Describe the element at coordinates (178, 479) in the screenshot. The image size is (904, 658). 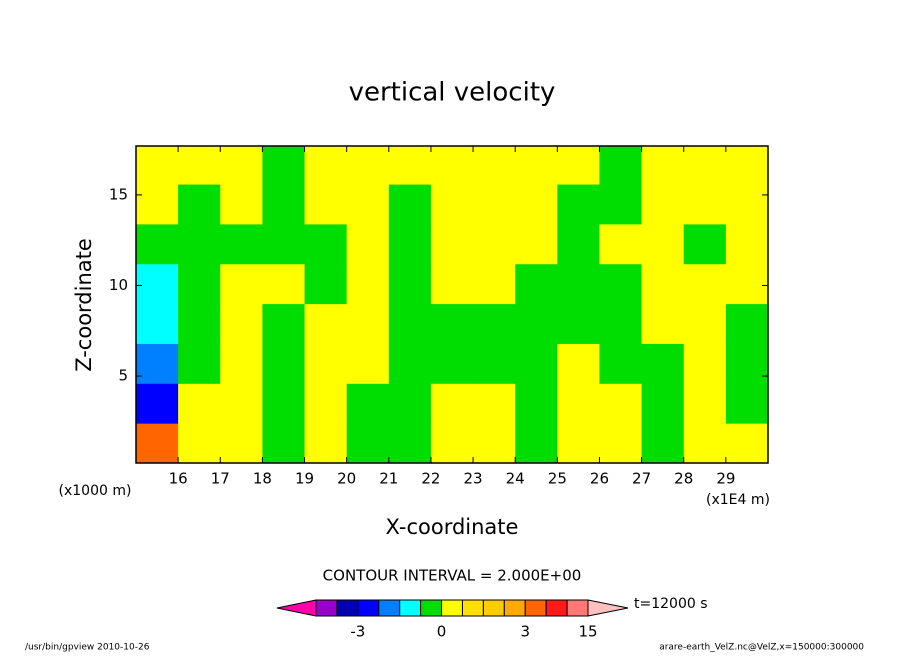
I see `x-tick-label: 16` at that location.